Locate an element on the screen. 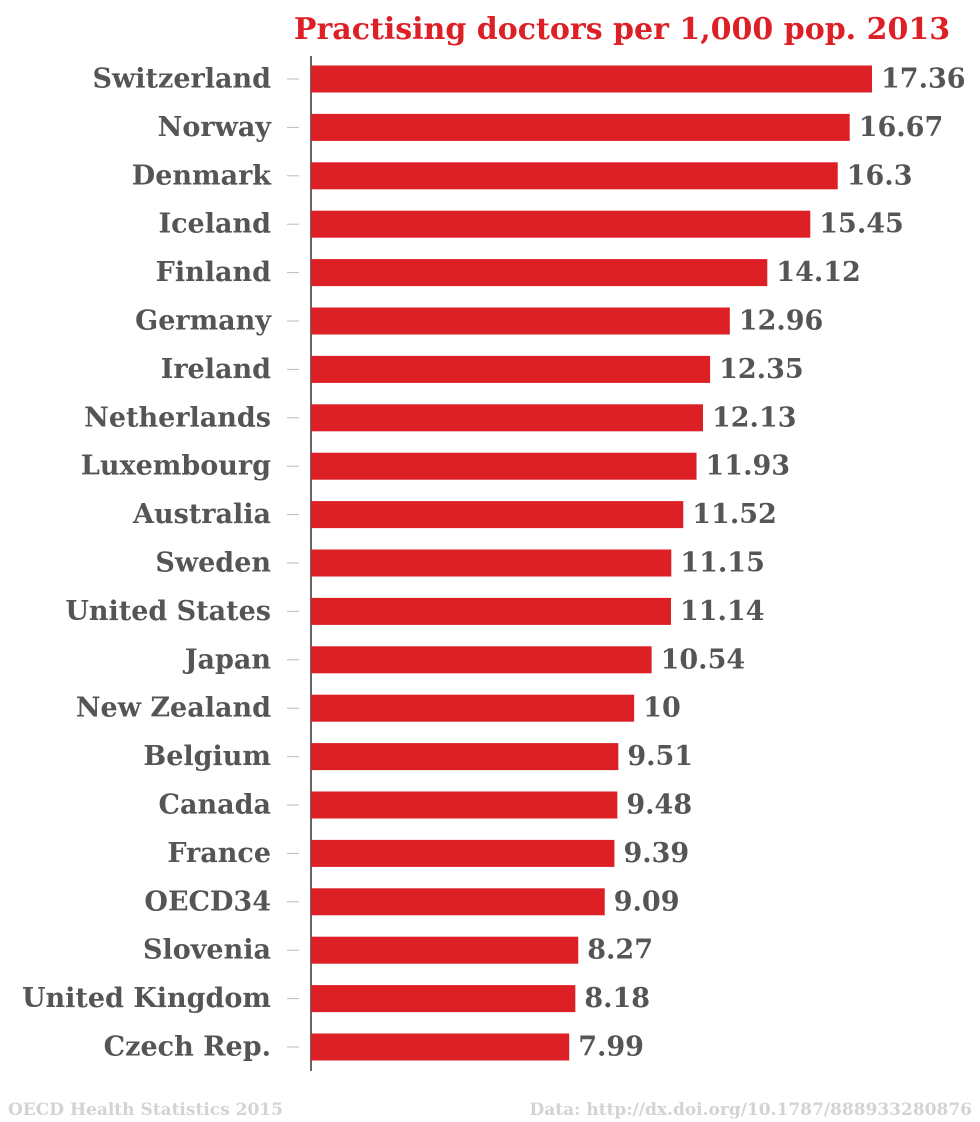  value-label: 11.14 is located at coordinates (722, 611).